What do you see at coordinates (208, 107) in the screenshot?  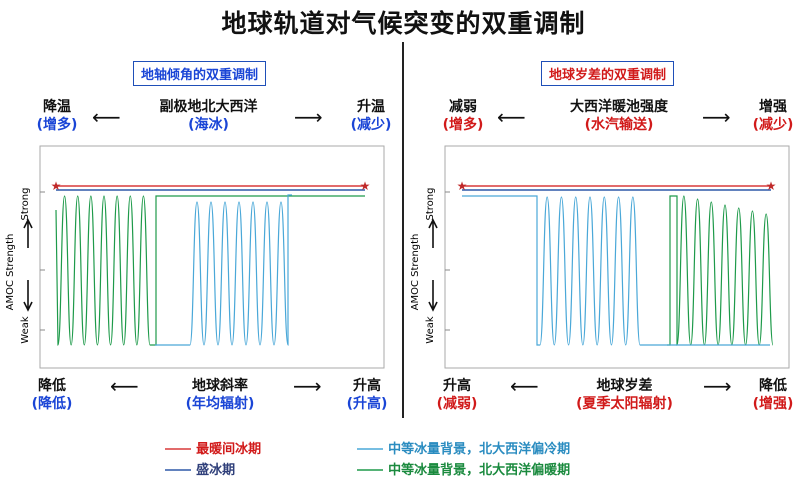 I see `left-top-center-main: 副极地北大西洋` at bounding box center [208, 107].